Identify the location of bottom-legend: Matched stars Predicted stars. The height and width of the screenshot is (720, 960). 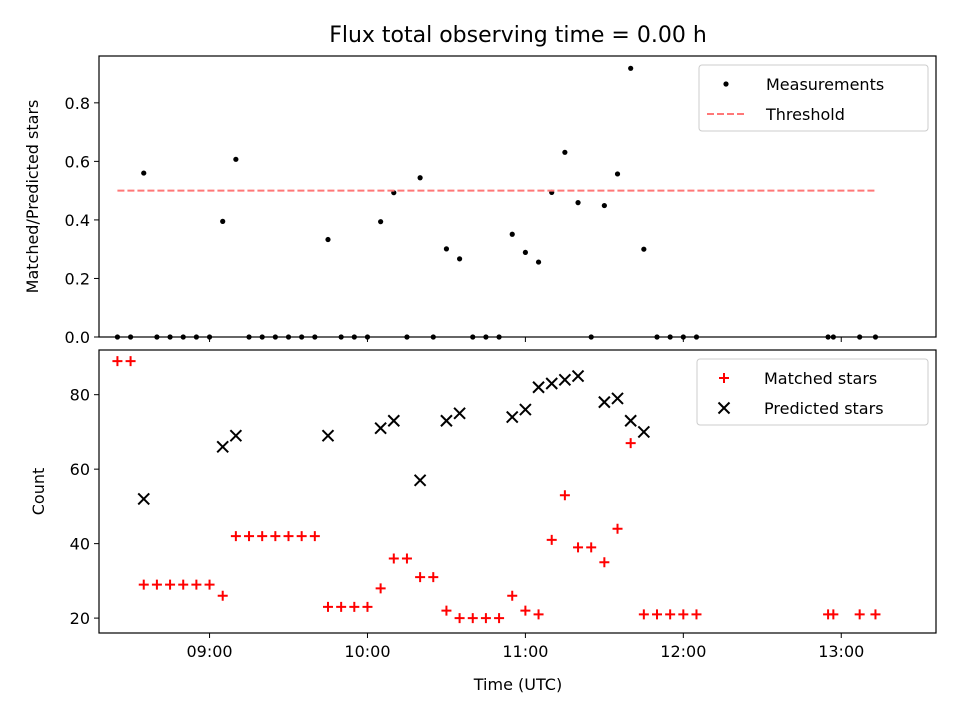
(812, 392).